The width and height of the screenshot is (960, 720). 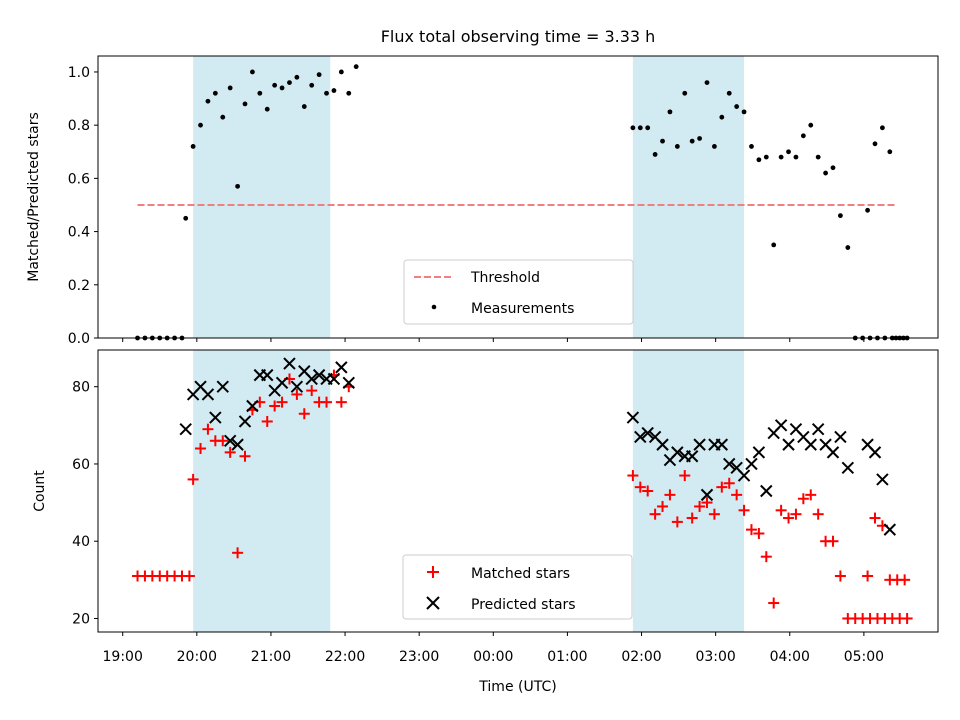 I want to click on top-legend: Threshold Measurements, so click(x=518, y=292).